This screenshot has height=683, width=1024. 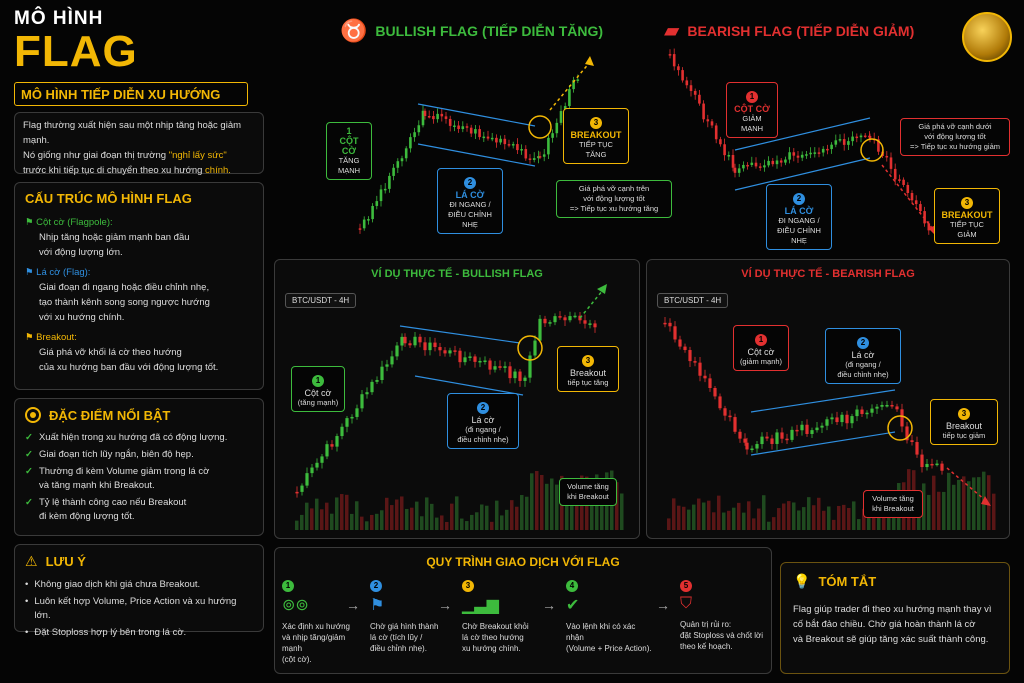 I want to click on note-item: • Đặt Stoploss hợp lý bên trong lá cờ., so click(x=106, y=632).